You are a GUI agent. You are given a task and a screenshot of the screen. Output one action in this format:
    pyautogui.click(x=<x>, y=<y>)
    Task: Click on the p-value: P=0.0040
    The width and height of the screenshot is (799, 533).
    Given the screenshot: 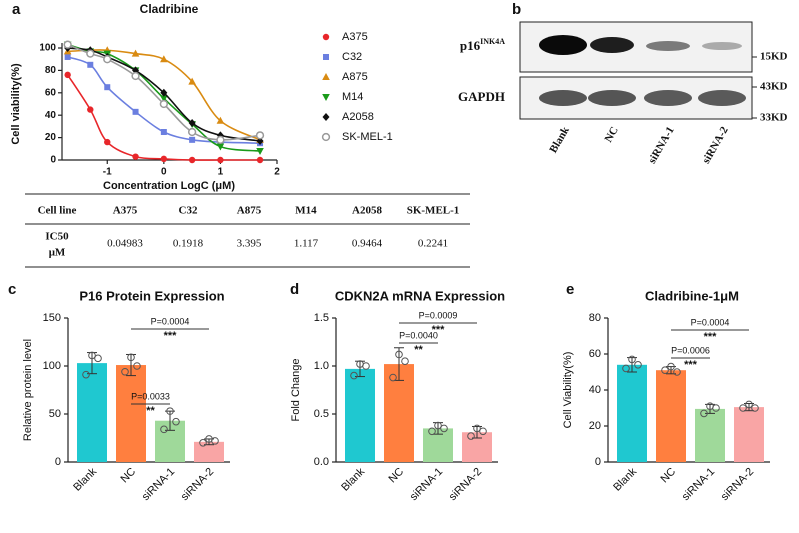 What is the action you would take?
    pyautogui.click(x=418, y=335)
    